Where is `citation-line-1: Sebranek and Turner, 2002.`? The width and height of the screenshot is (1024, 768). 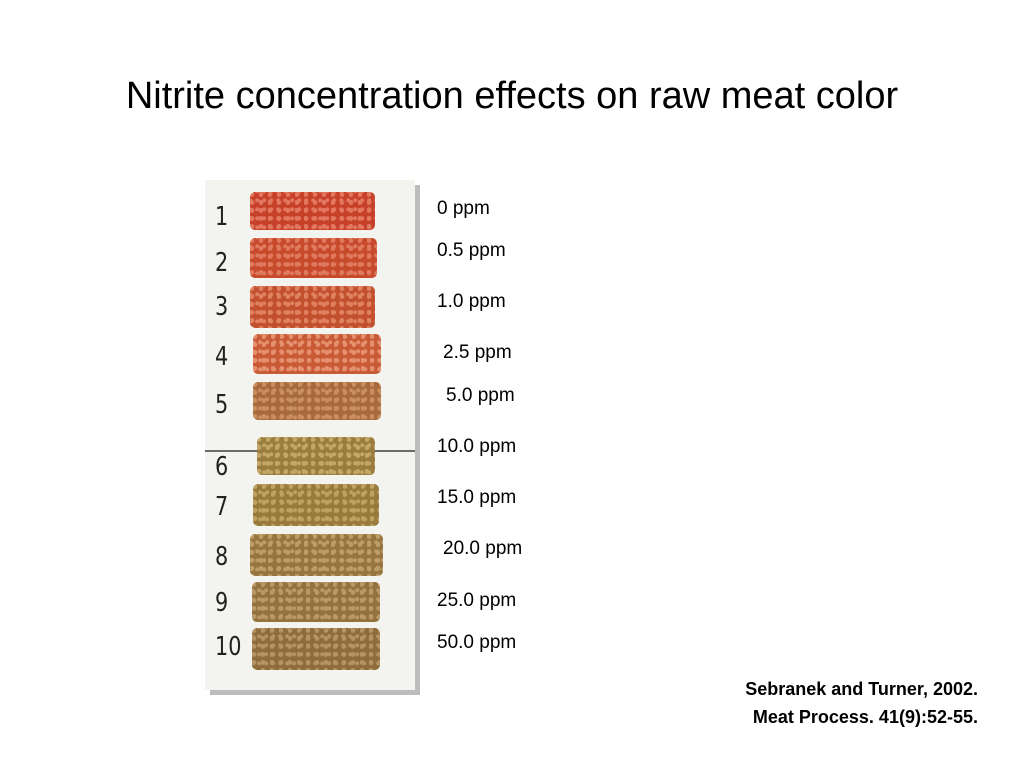 citation-line-1: Sebranek and Turner, 2002. is located at coordinates (861, 689).